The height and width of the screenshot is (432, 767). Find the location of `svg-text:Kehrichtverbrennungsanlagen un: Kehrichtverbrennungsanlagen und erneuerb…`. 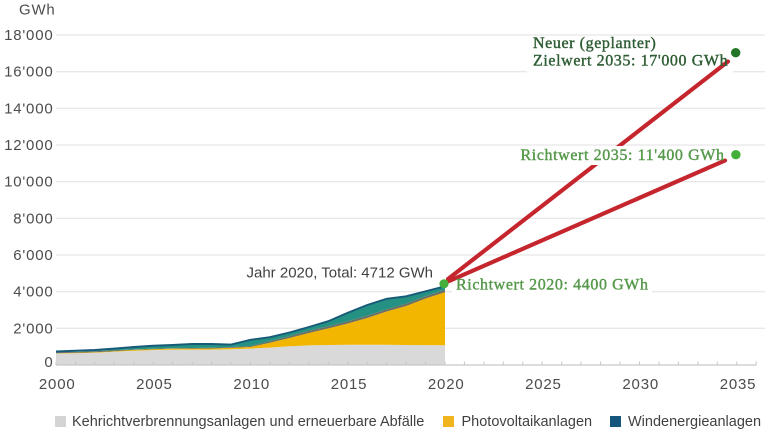

svg-text:Kehrichtverbrennungsanlagen un: Kehrichtverbrennungsanlagen und erneuerb… is located at coordinates (248, 422).